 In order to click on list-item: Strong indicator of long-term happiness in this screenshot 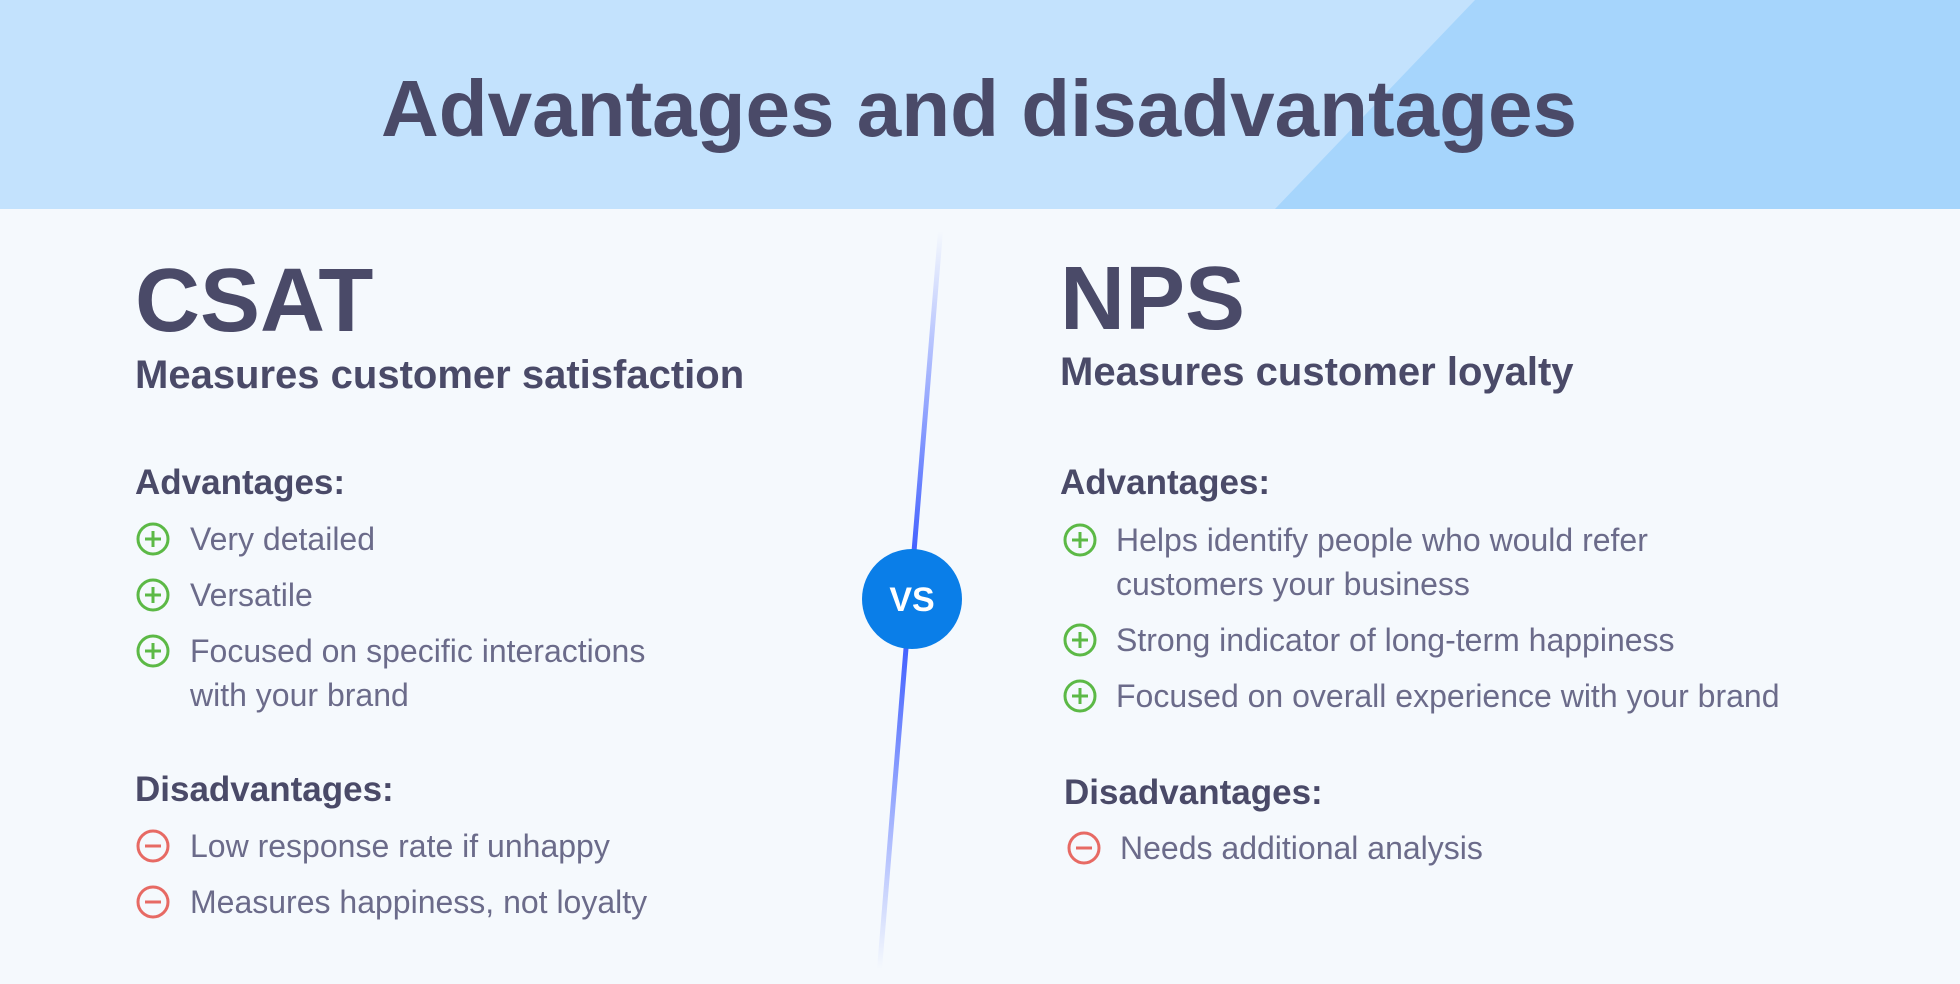, I will do `click(1395, 640)`.